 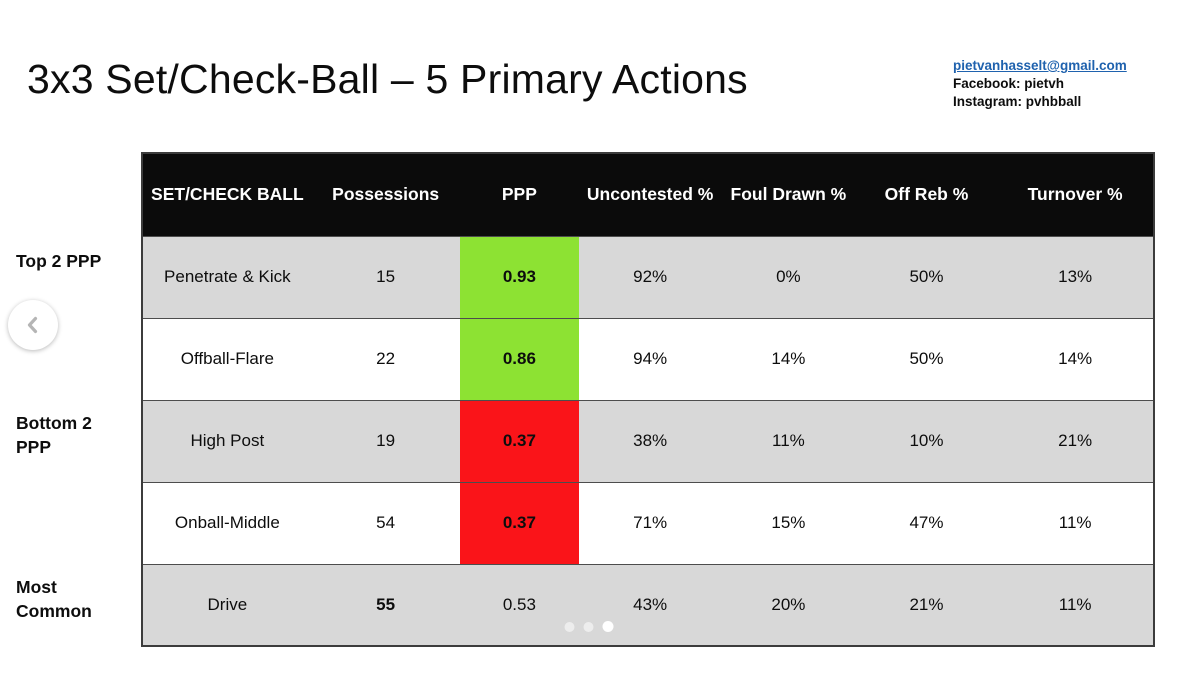 I want to click on carousel-prev-button, so click(x=33, y=325).